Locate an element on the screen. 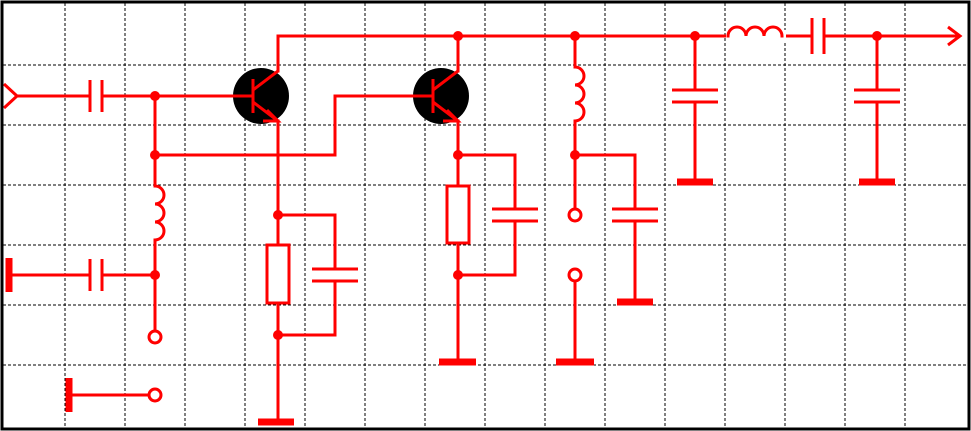  supply-rail is located at coordinates (618, 53).